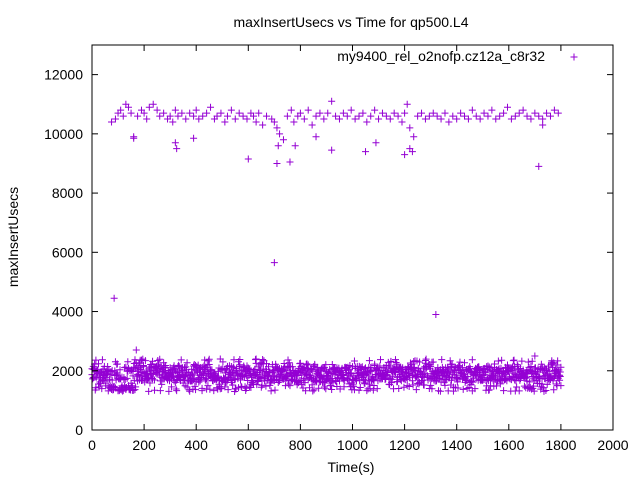 Image resolution: width=640 pixels, height=485 pixels. What do you see at coordinates (352, 445) in the screenshot?
I see `x-tick-label: 1000` at bounding box center [352, 445].